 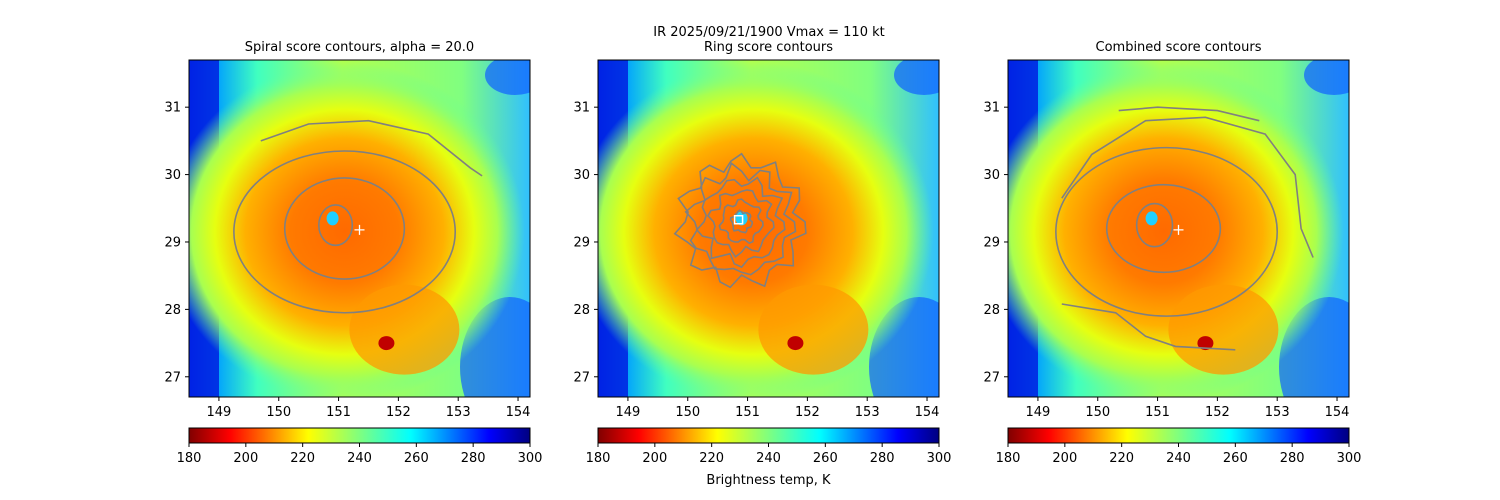 I want to click on figure-suptitle: IR 2025/09/21/1900 Vmax = 110 kt, so click(x=768, y=32).